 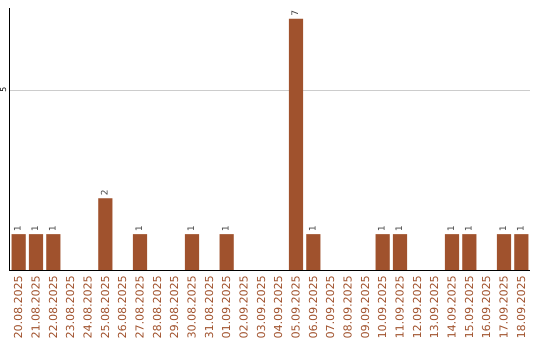 I want to click on x-tick-label: 08.09.2025, so click(x=348, y=306).